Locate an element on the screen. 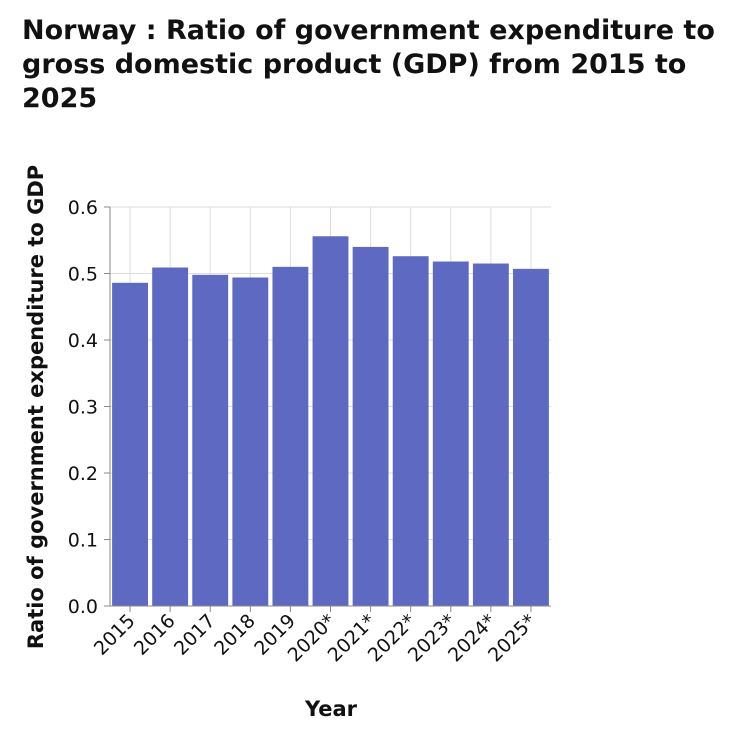  x-tick-label: 2017 is located at coordinates (195, 635).